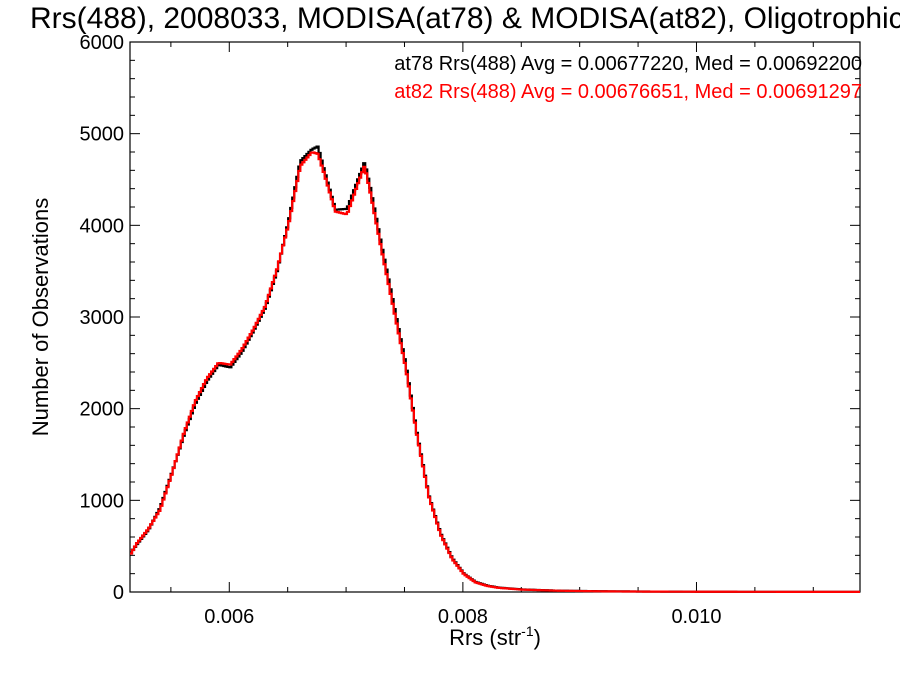  I want to click on y-axis-label: Number of Observations, so click(40, 317).